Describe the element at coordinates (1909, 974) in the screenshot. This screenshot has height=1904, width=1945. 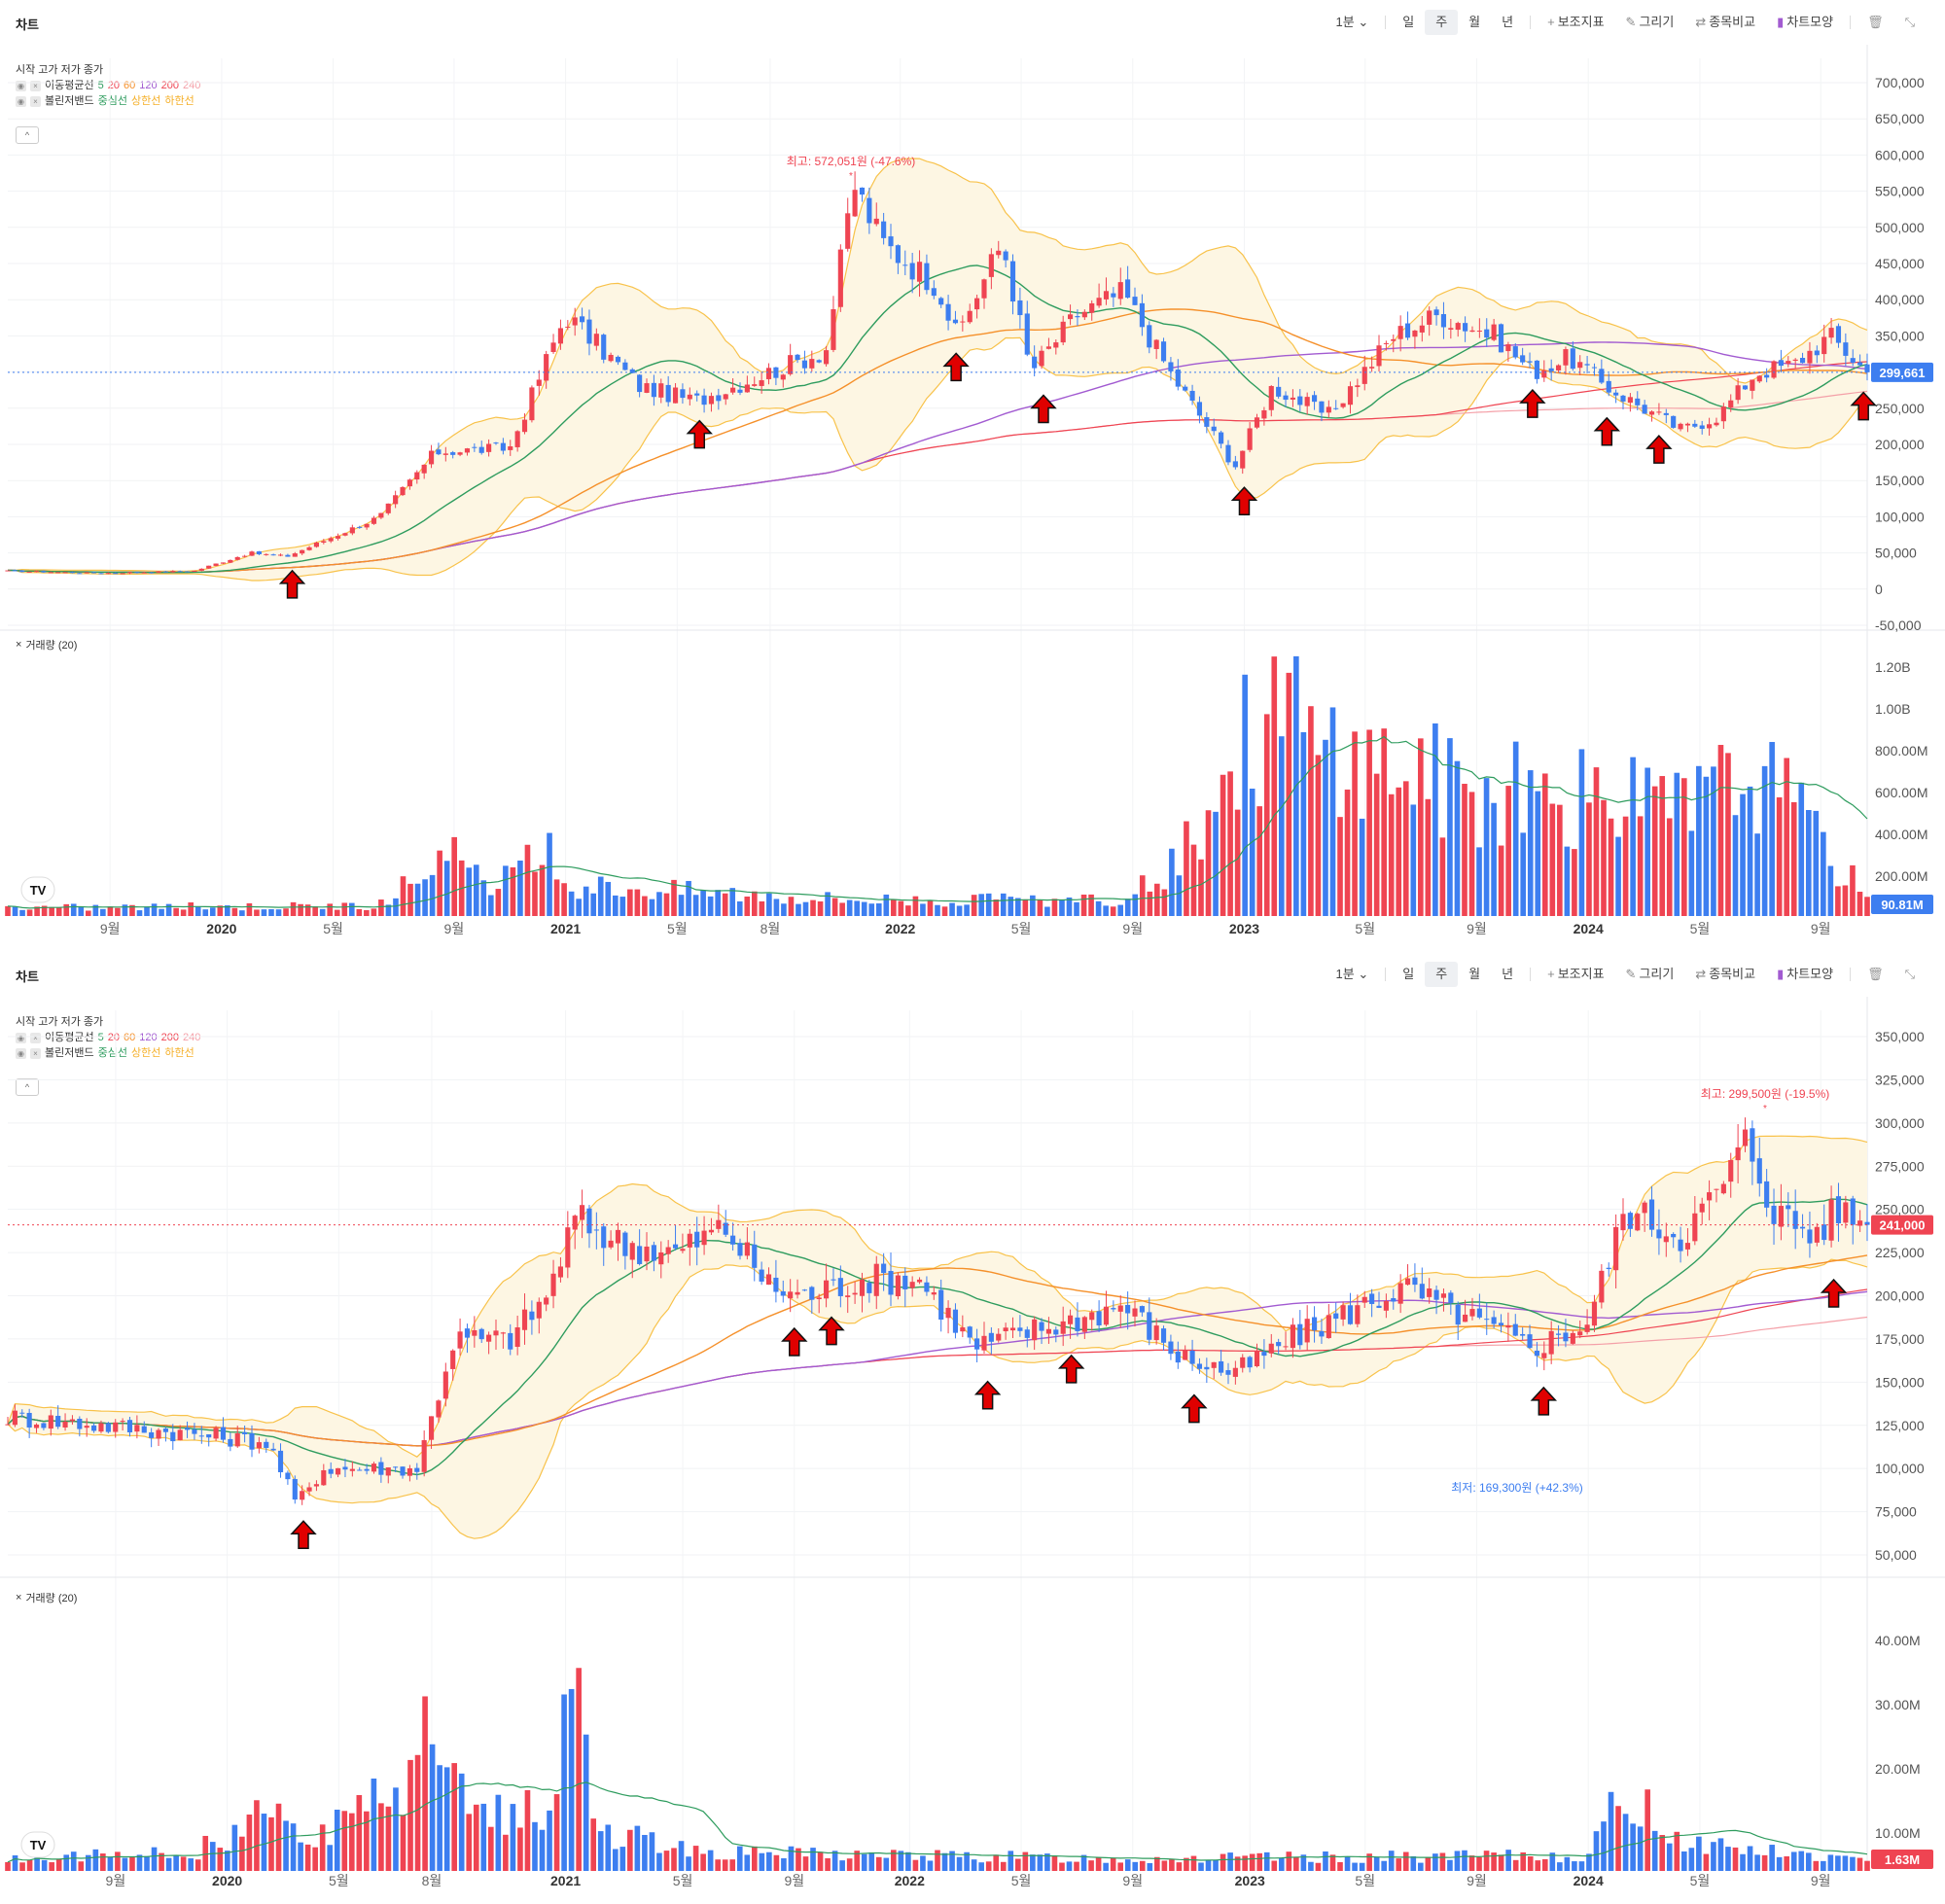
I see `collapse-icon: ⤡` at that location.